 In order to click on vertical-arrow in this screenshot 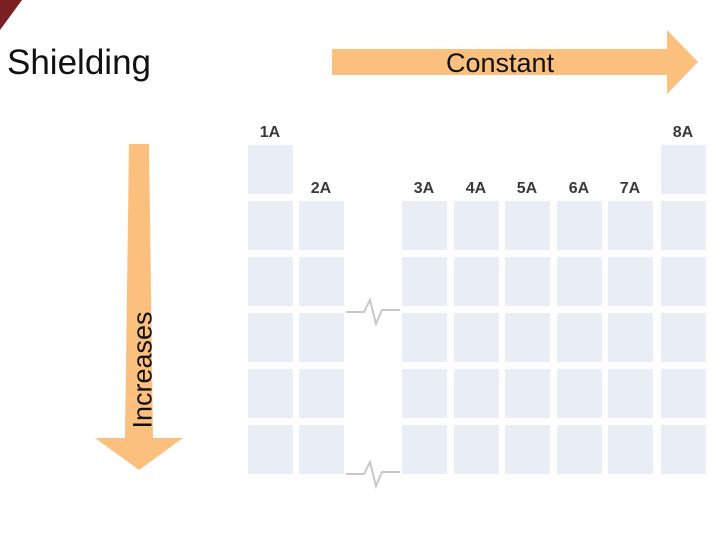, I will do `click(139, 307)`.